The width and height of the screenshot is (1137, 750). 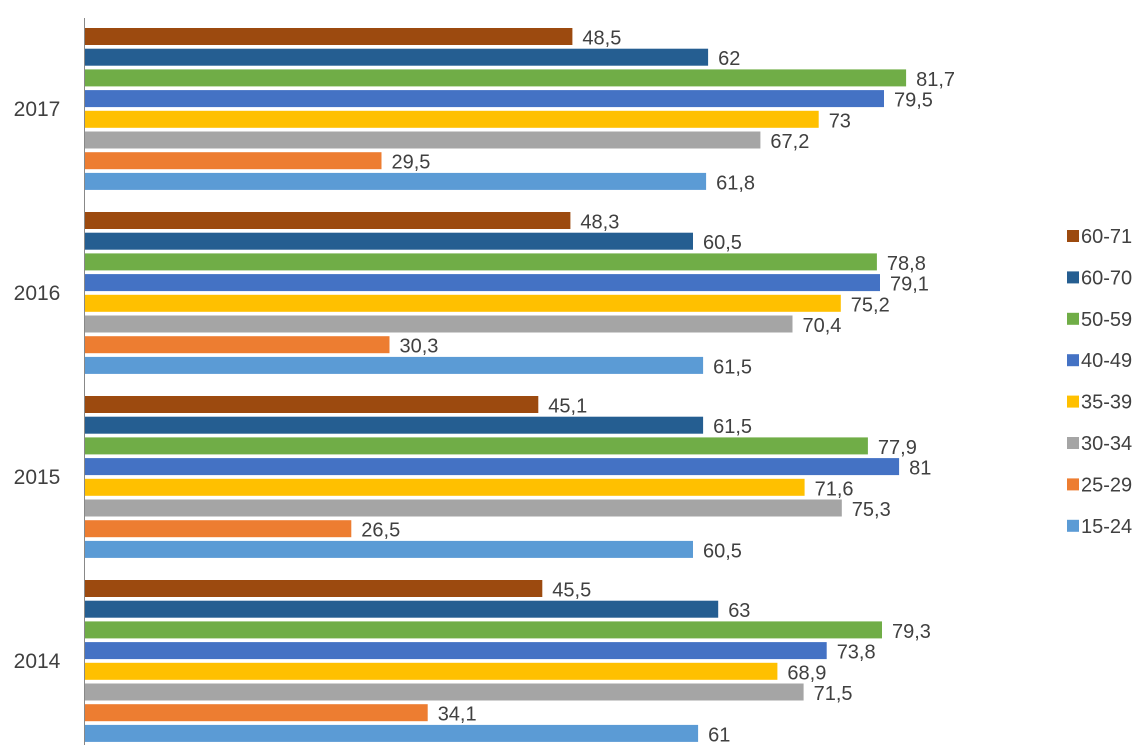 What do you see at coordinates (411, 163) in the screenshot?
I see `data-label-2017-25-29: 29,5` at bounding box center [411, 163].